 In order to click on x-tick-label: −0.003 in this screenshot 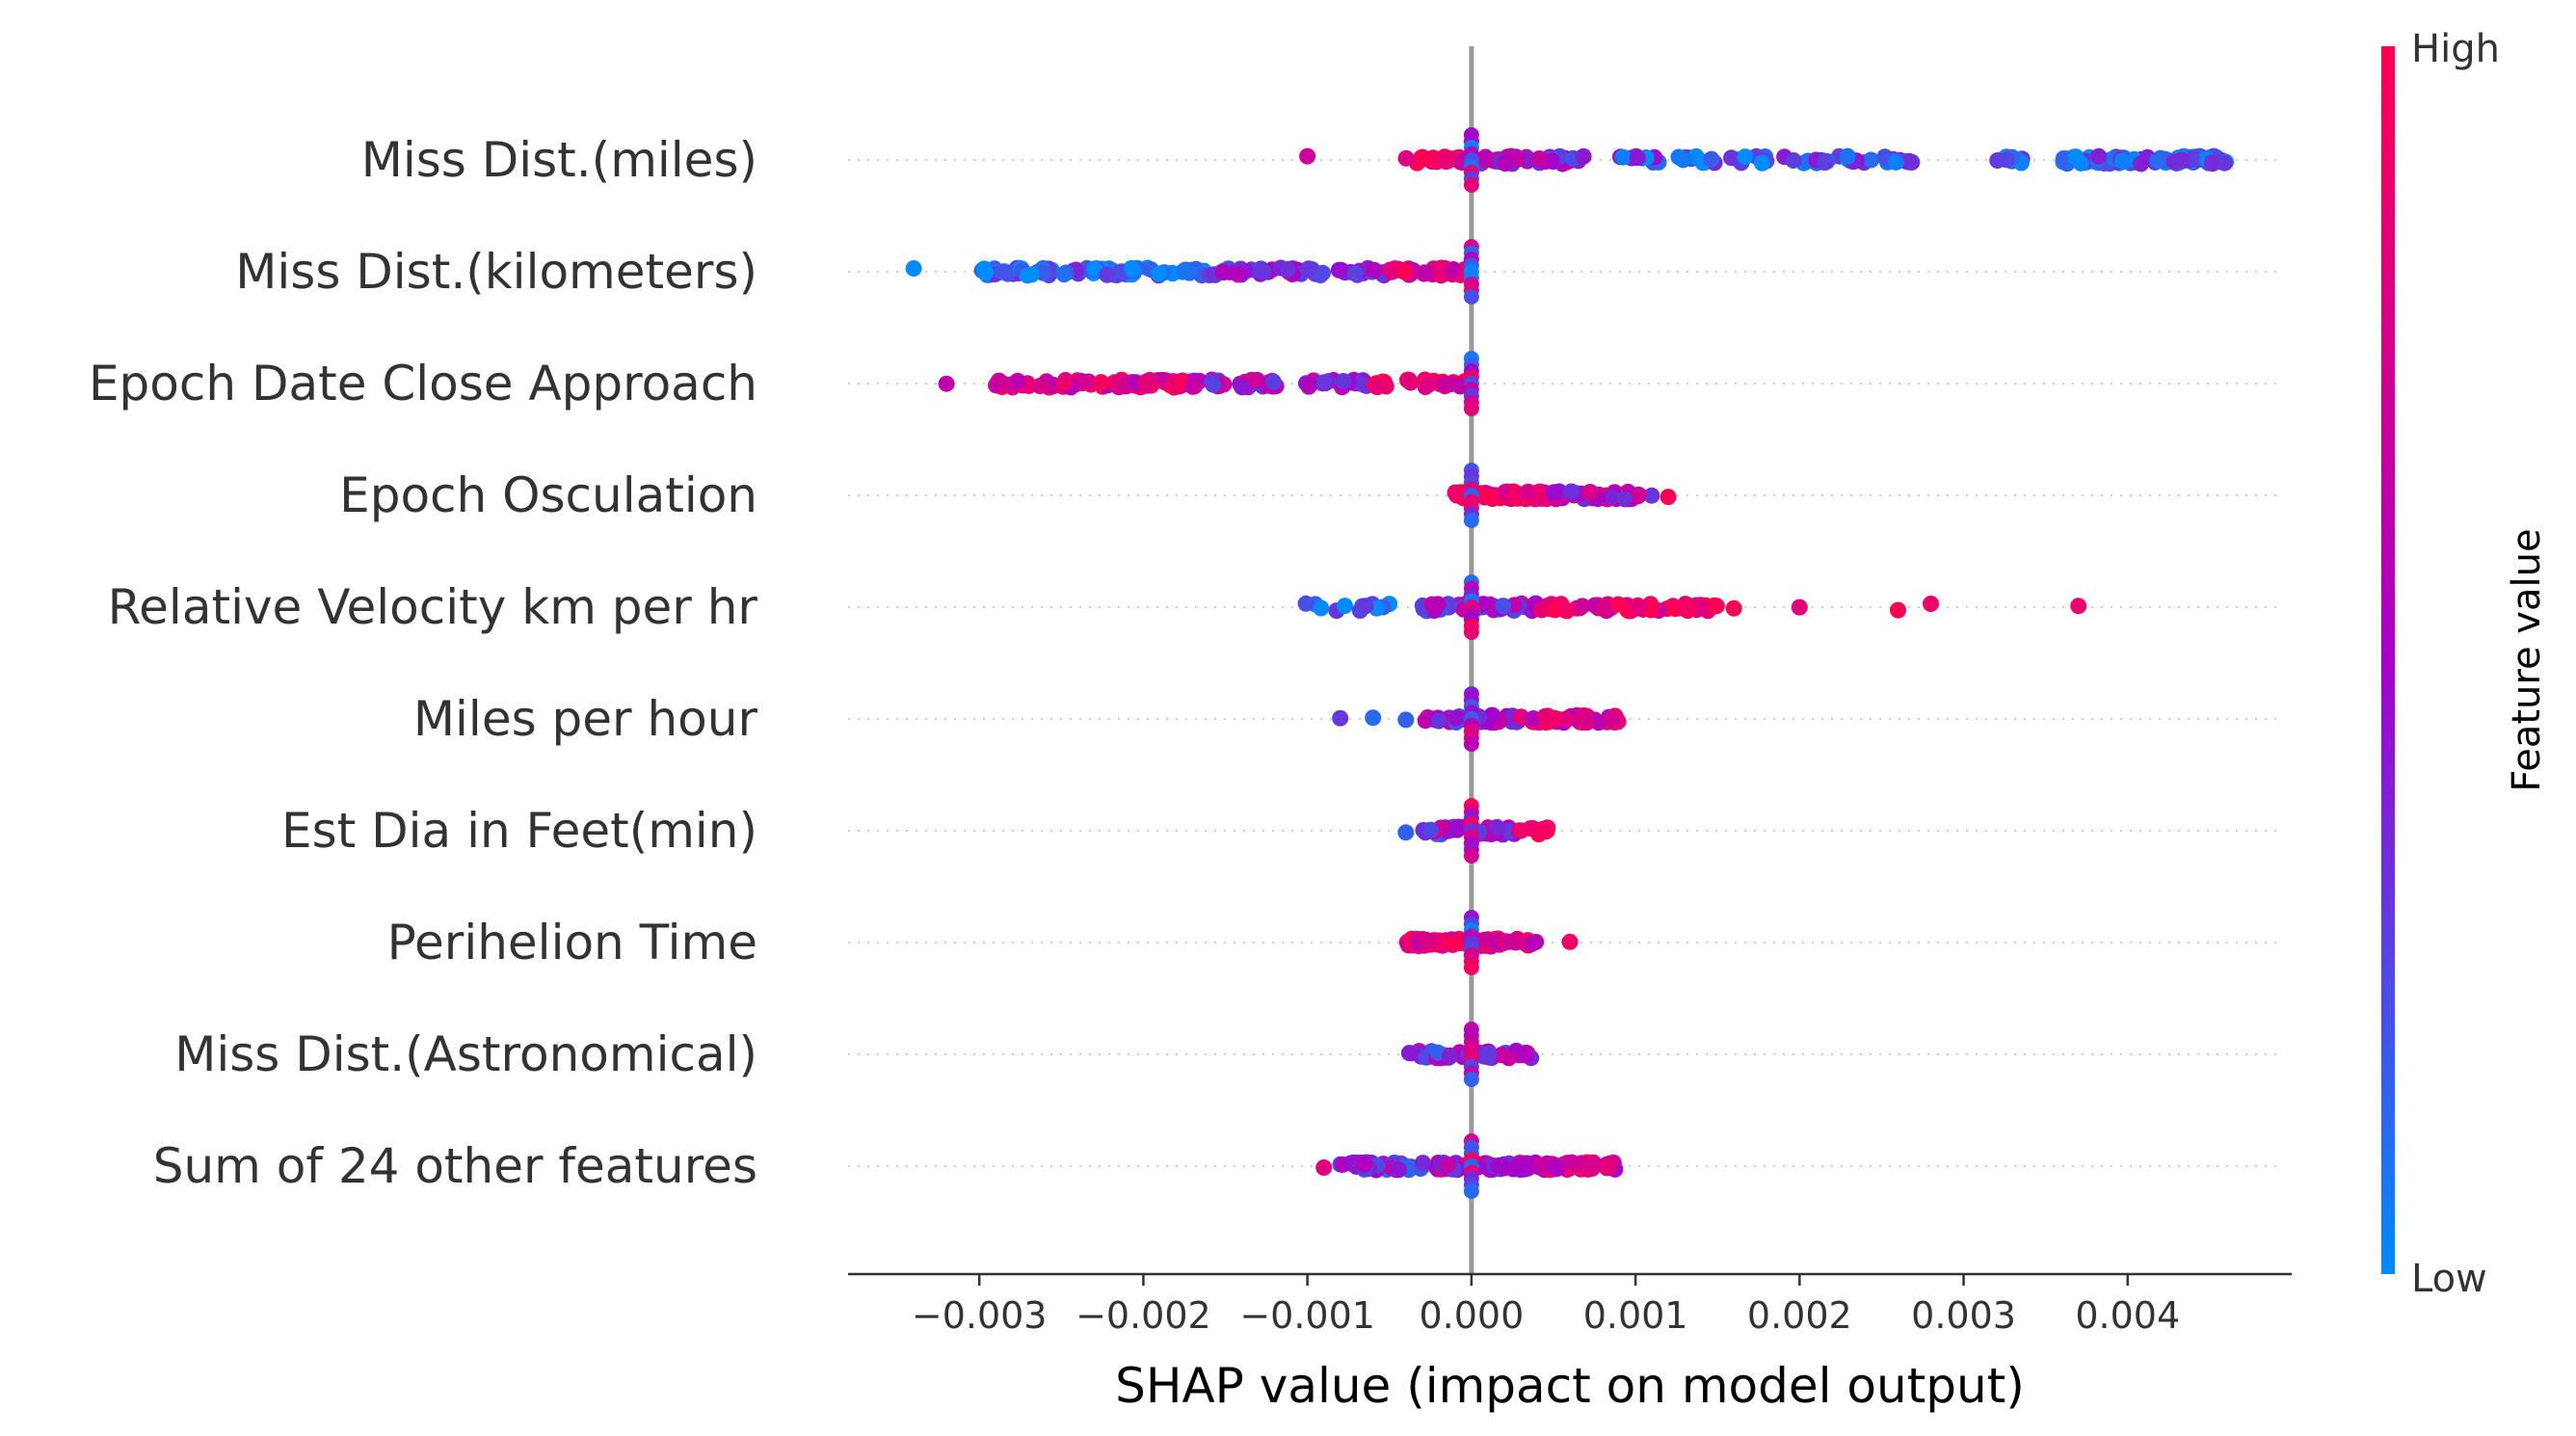, I will do `click(980, 1315)`.